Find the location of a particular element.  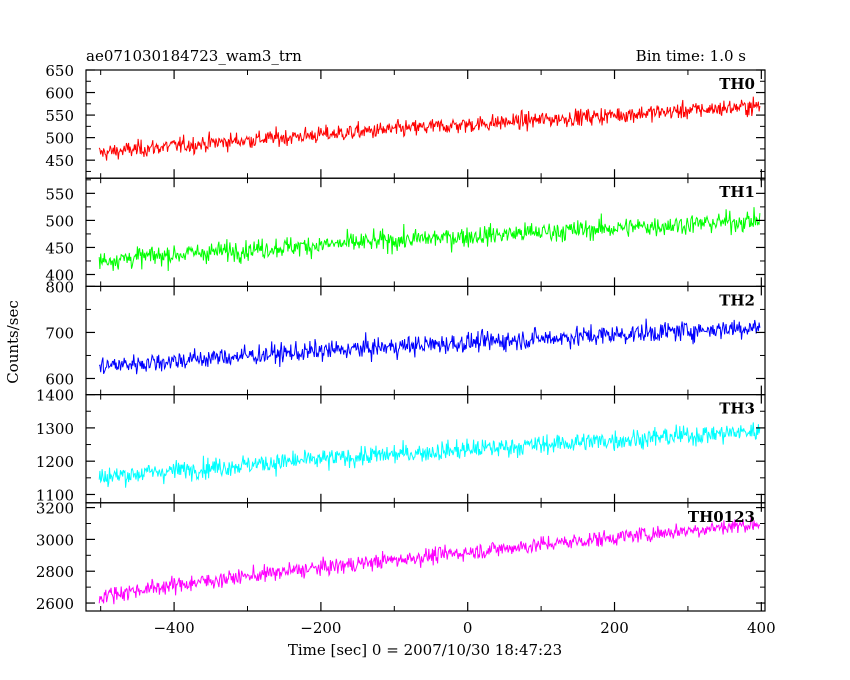

panel-frame-th0123 is located at coordinates (425, 557).